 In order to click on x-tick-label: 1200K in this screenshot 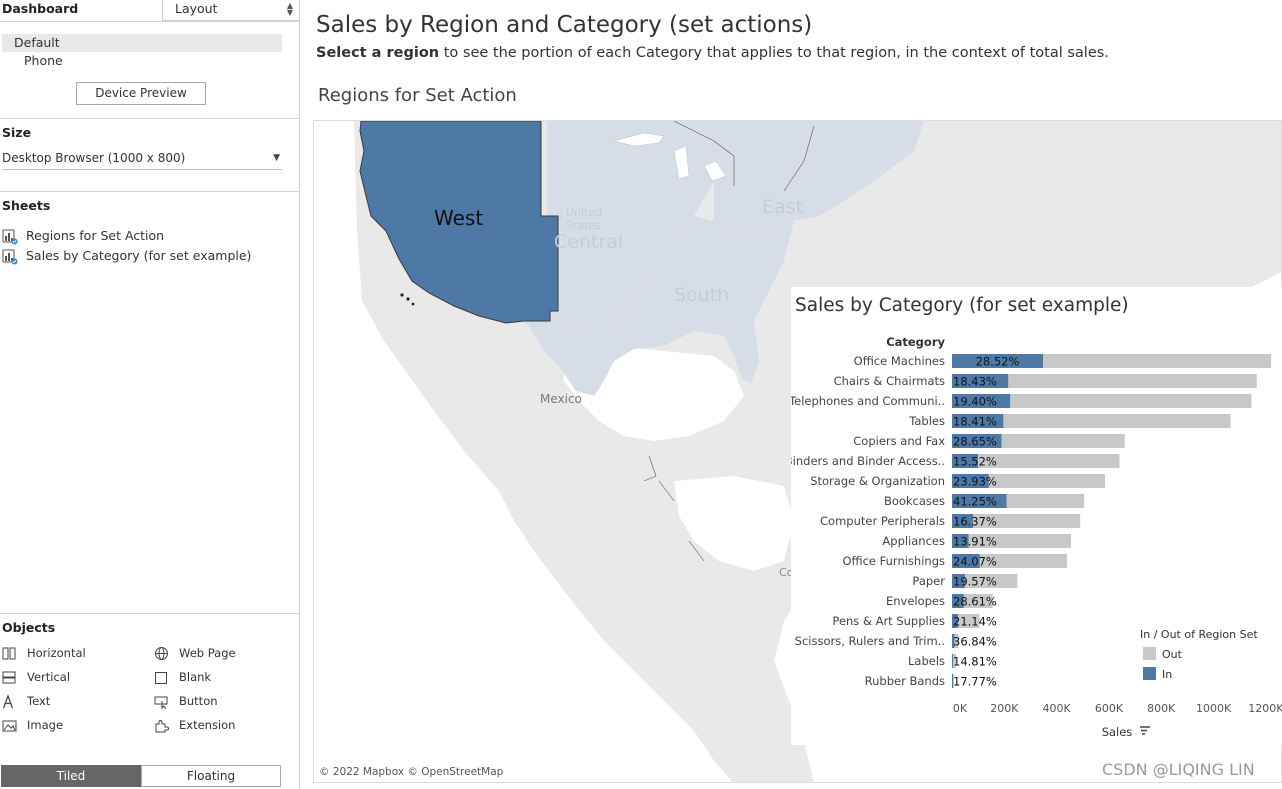, I will do `click(1265, 708)`.